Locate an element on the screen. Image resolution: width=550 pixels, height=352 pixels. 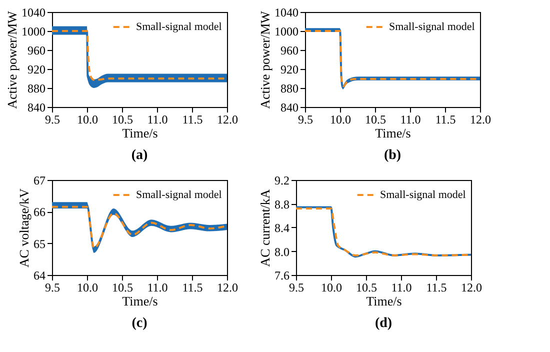
text: (d) is located at coordinates (383, 323).